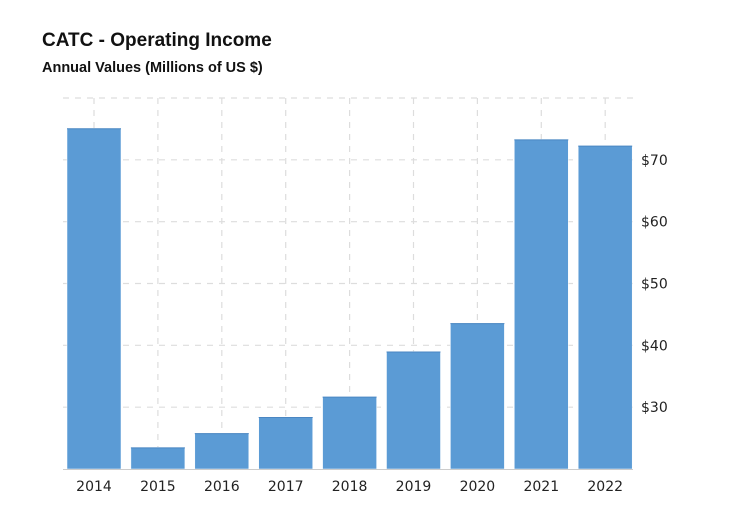  I want to click on x-tick-label: 2016, so click(222, 487).